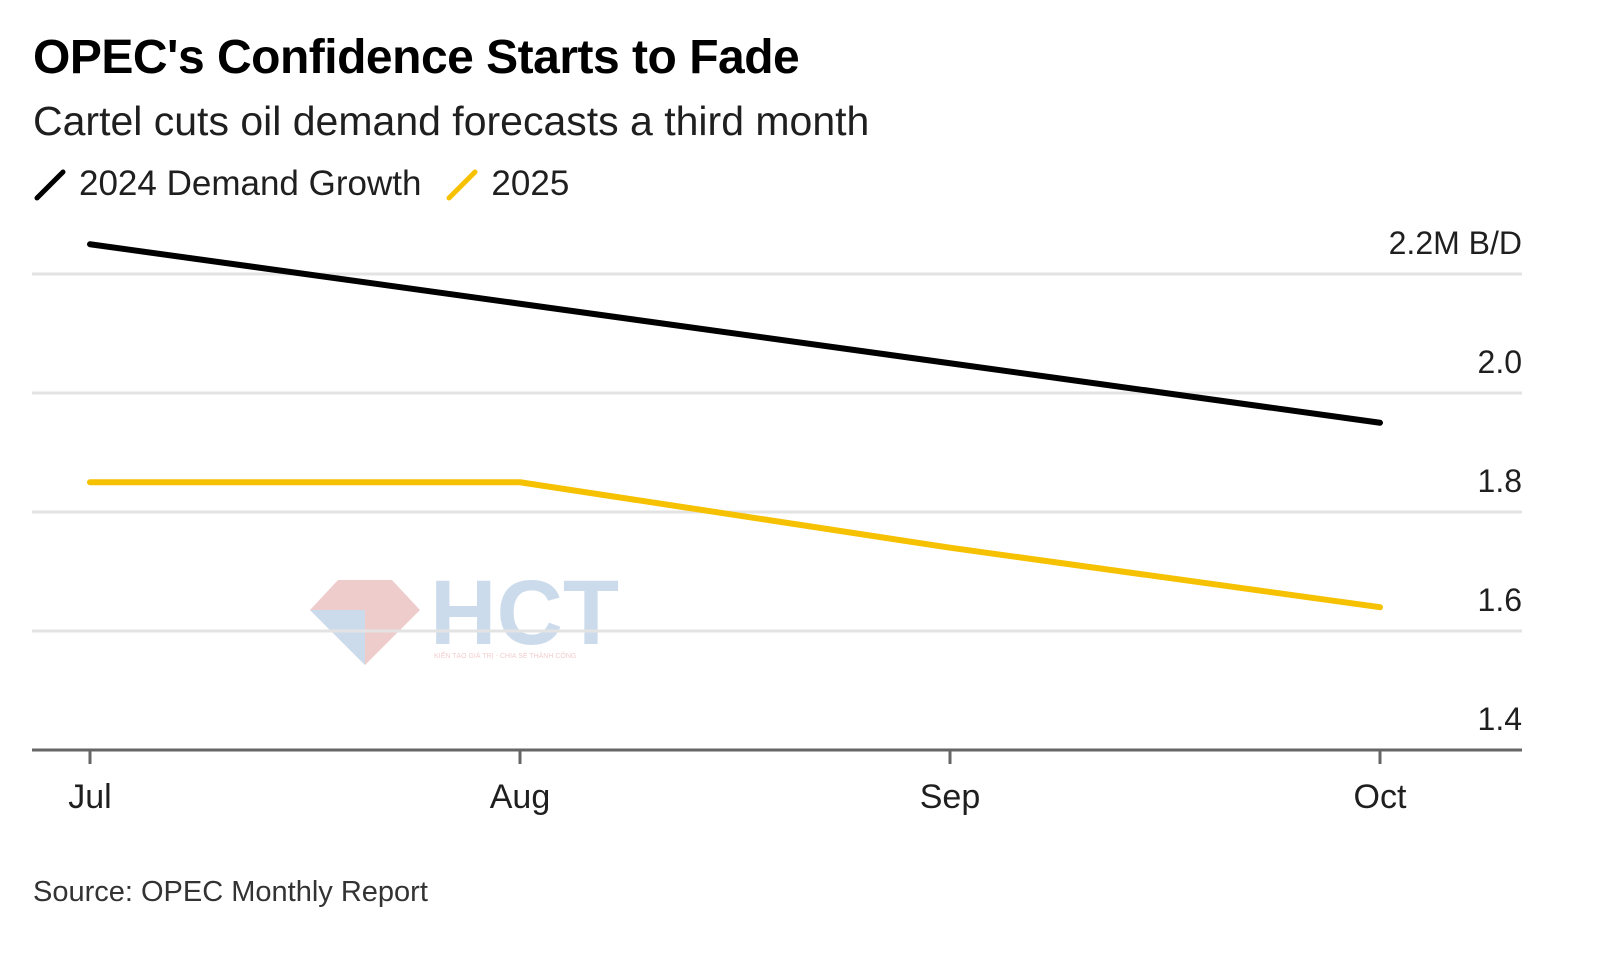  What do you see at coordinates (89, 797) in the screenshot?
I see `x-tick-label: Jul` at bounding box center [89, 797].